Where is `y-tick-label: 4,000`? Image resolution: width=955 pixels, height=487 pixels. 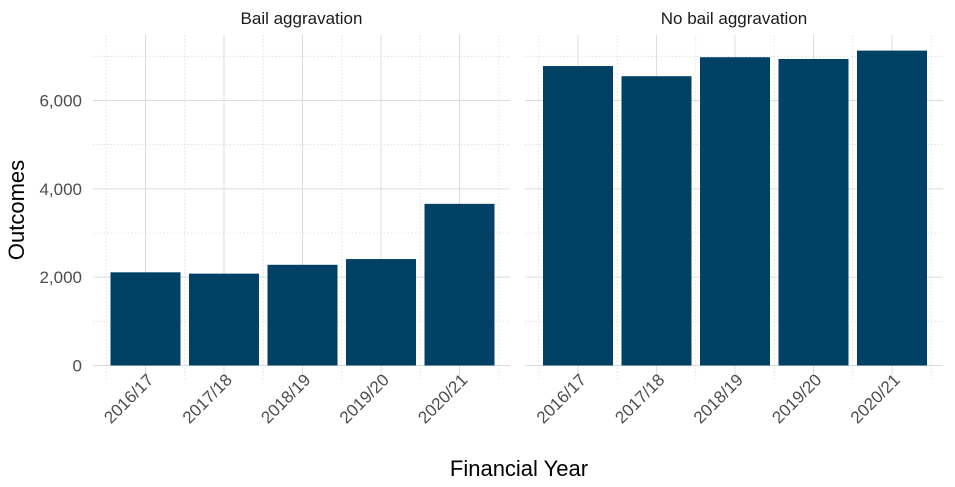 y-tick-label: 4,000 is located at coordinates (60, 189).